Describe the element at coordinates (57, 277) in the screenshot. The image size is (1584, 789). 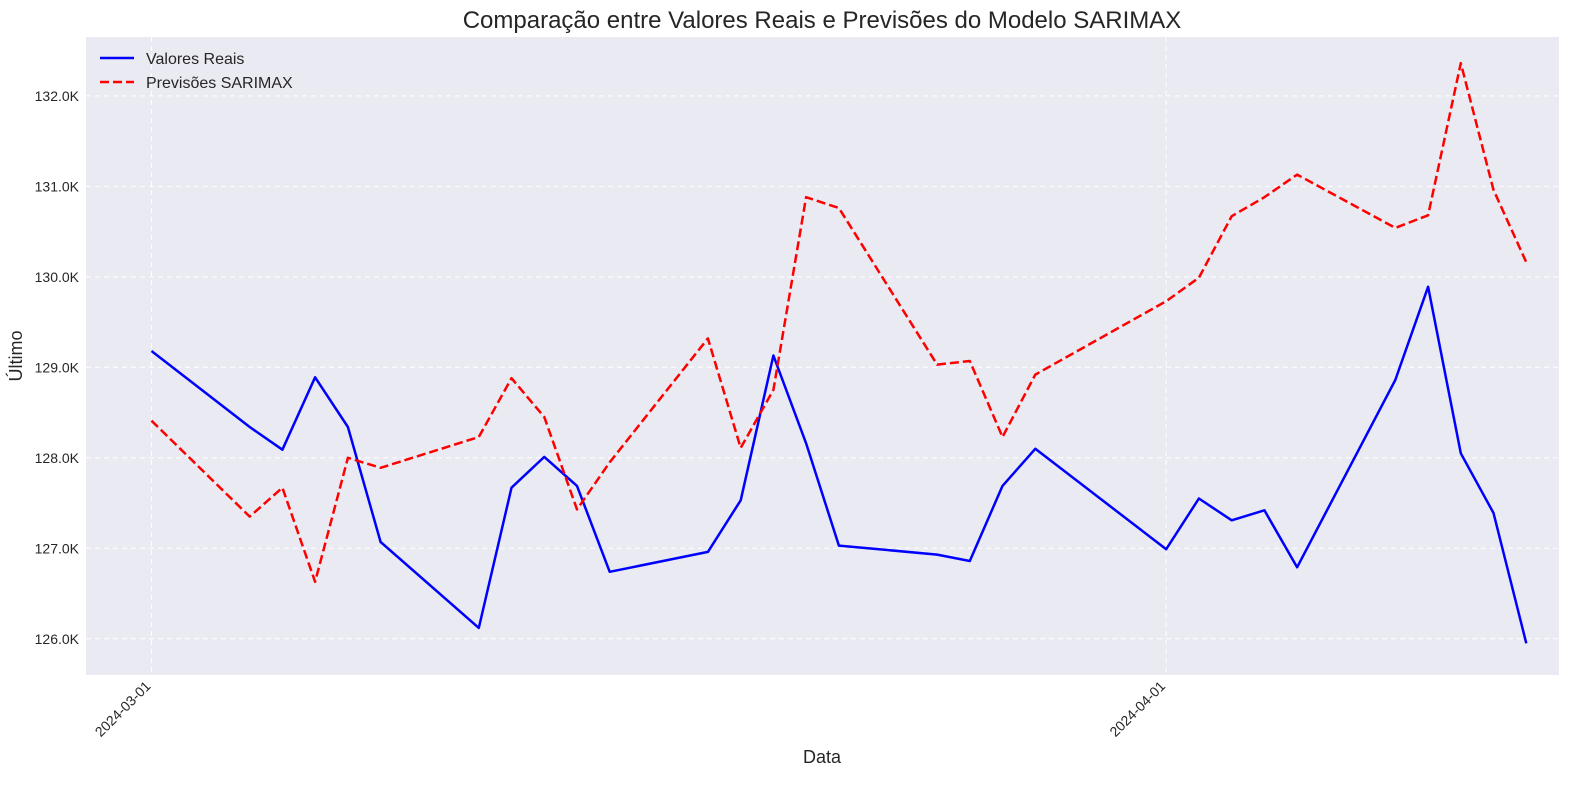
I see `y-tick-label: 130.0K` at that location.